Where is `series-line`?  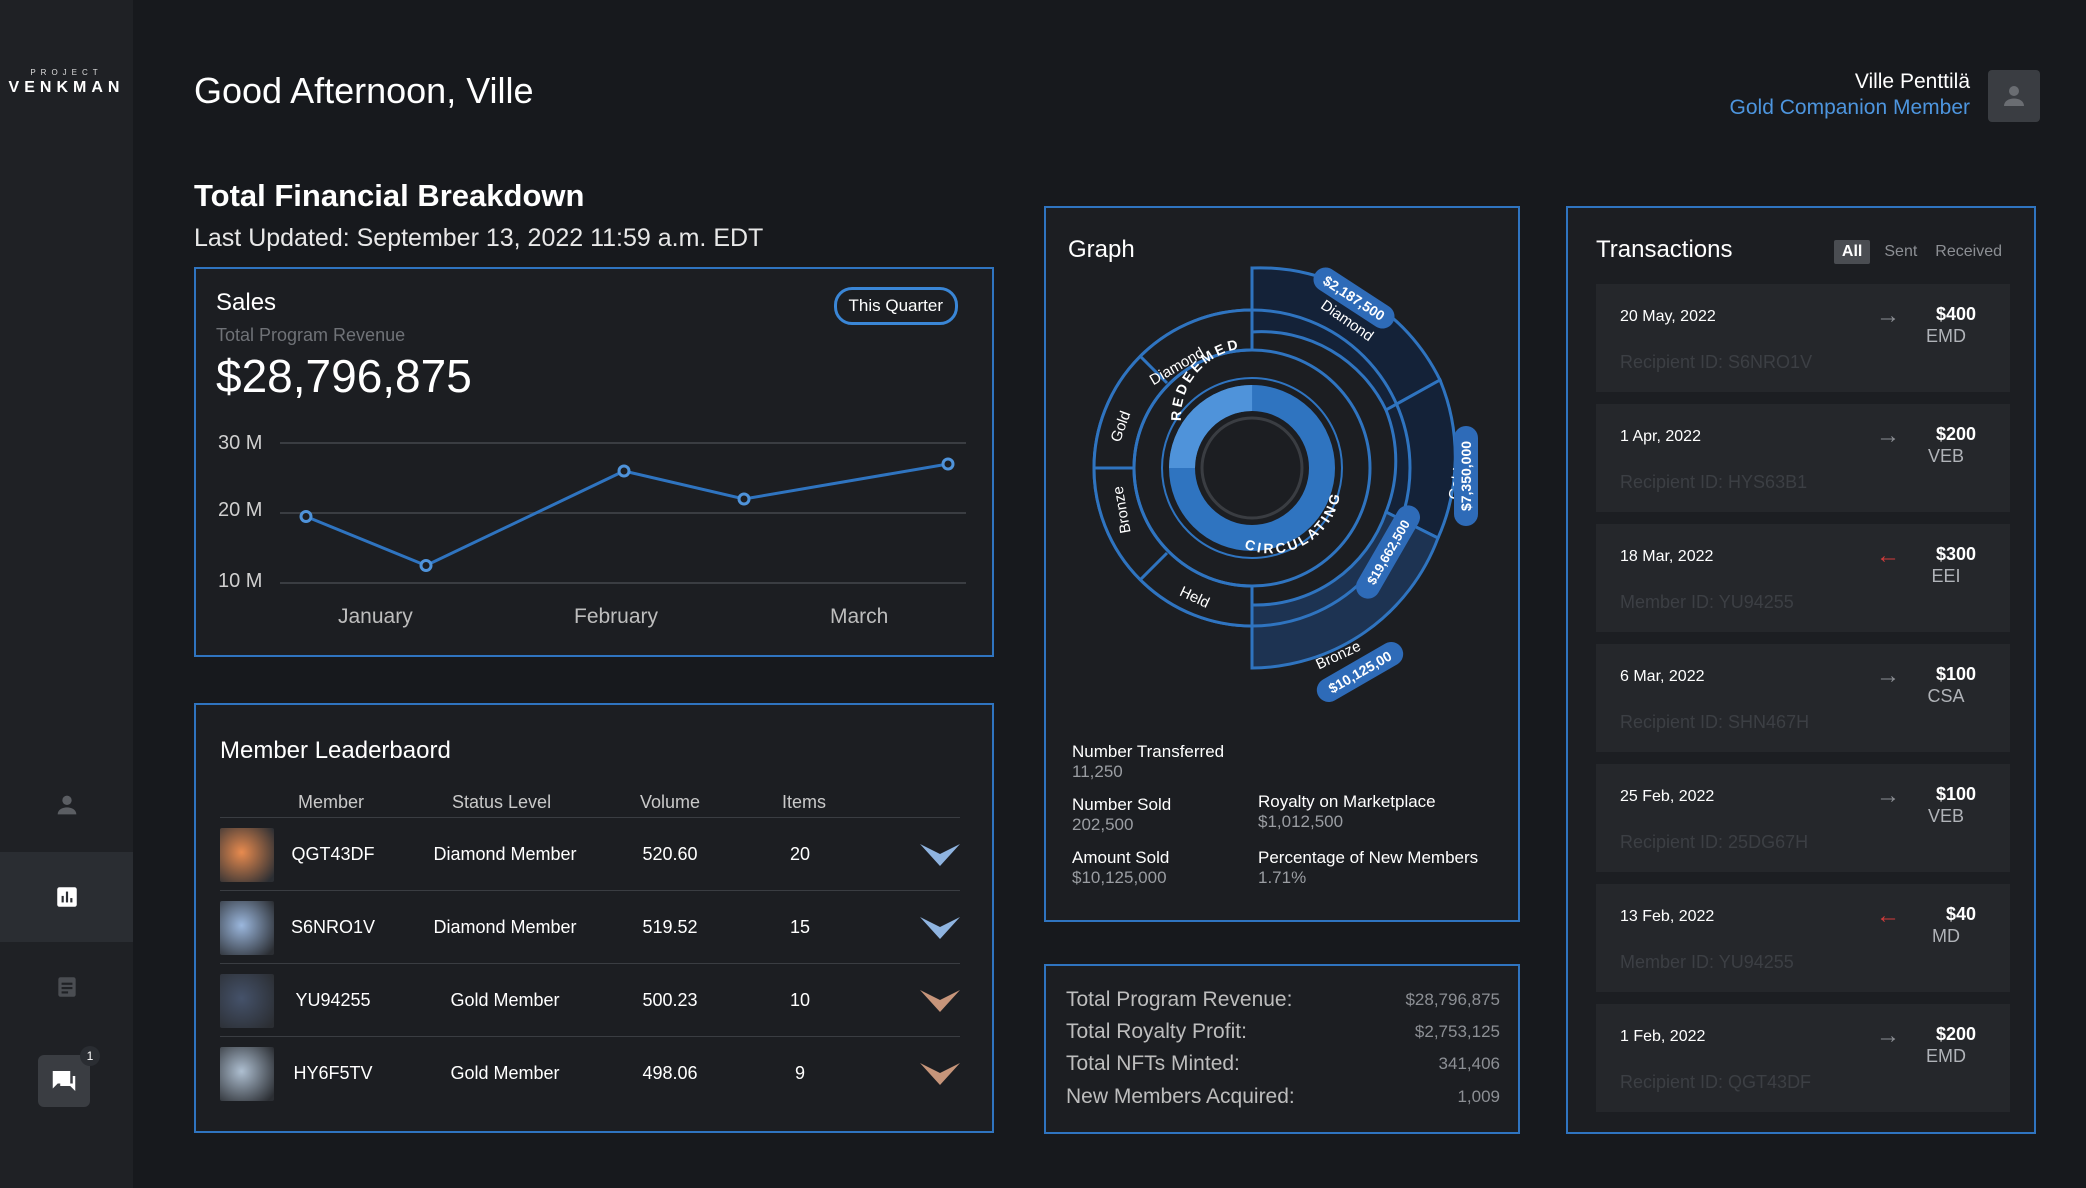
series-line is located at coordinates (627, 515).